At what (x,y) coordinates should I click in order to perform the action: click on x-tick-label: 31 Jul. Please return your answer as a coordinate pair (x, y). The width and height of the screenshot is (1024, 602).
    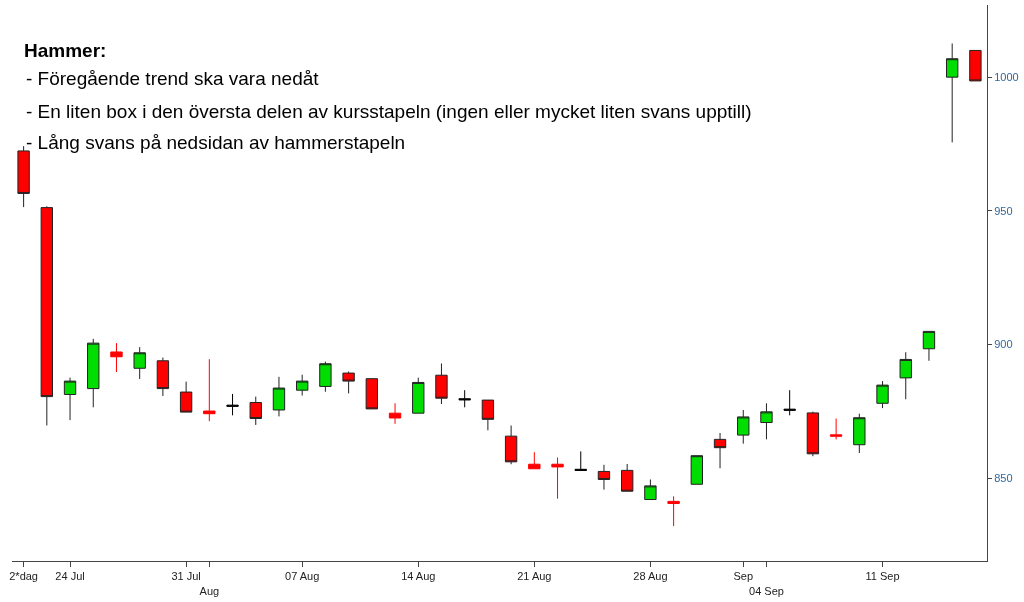
    Looking at the image, I should click on (186, 576).